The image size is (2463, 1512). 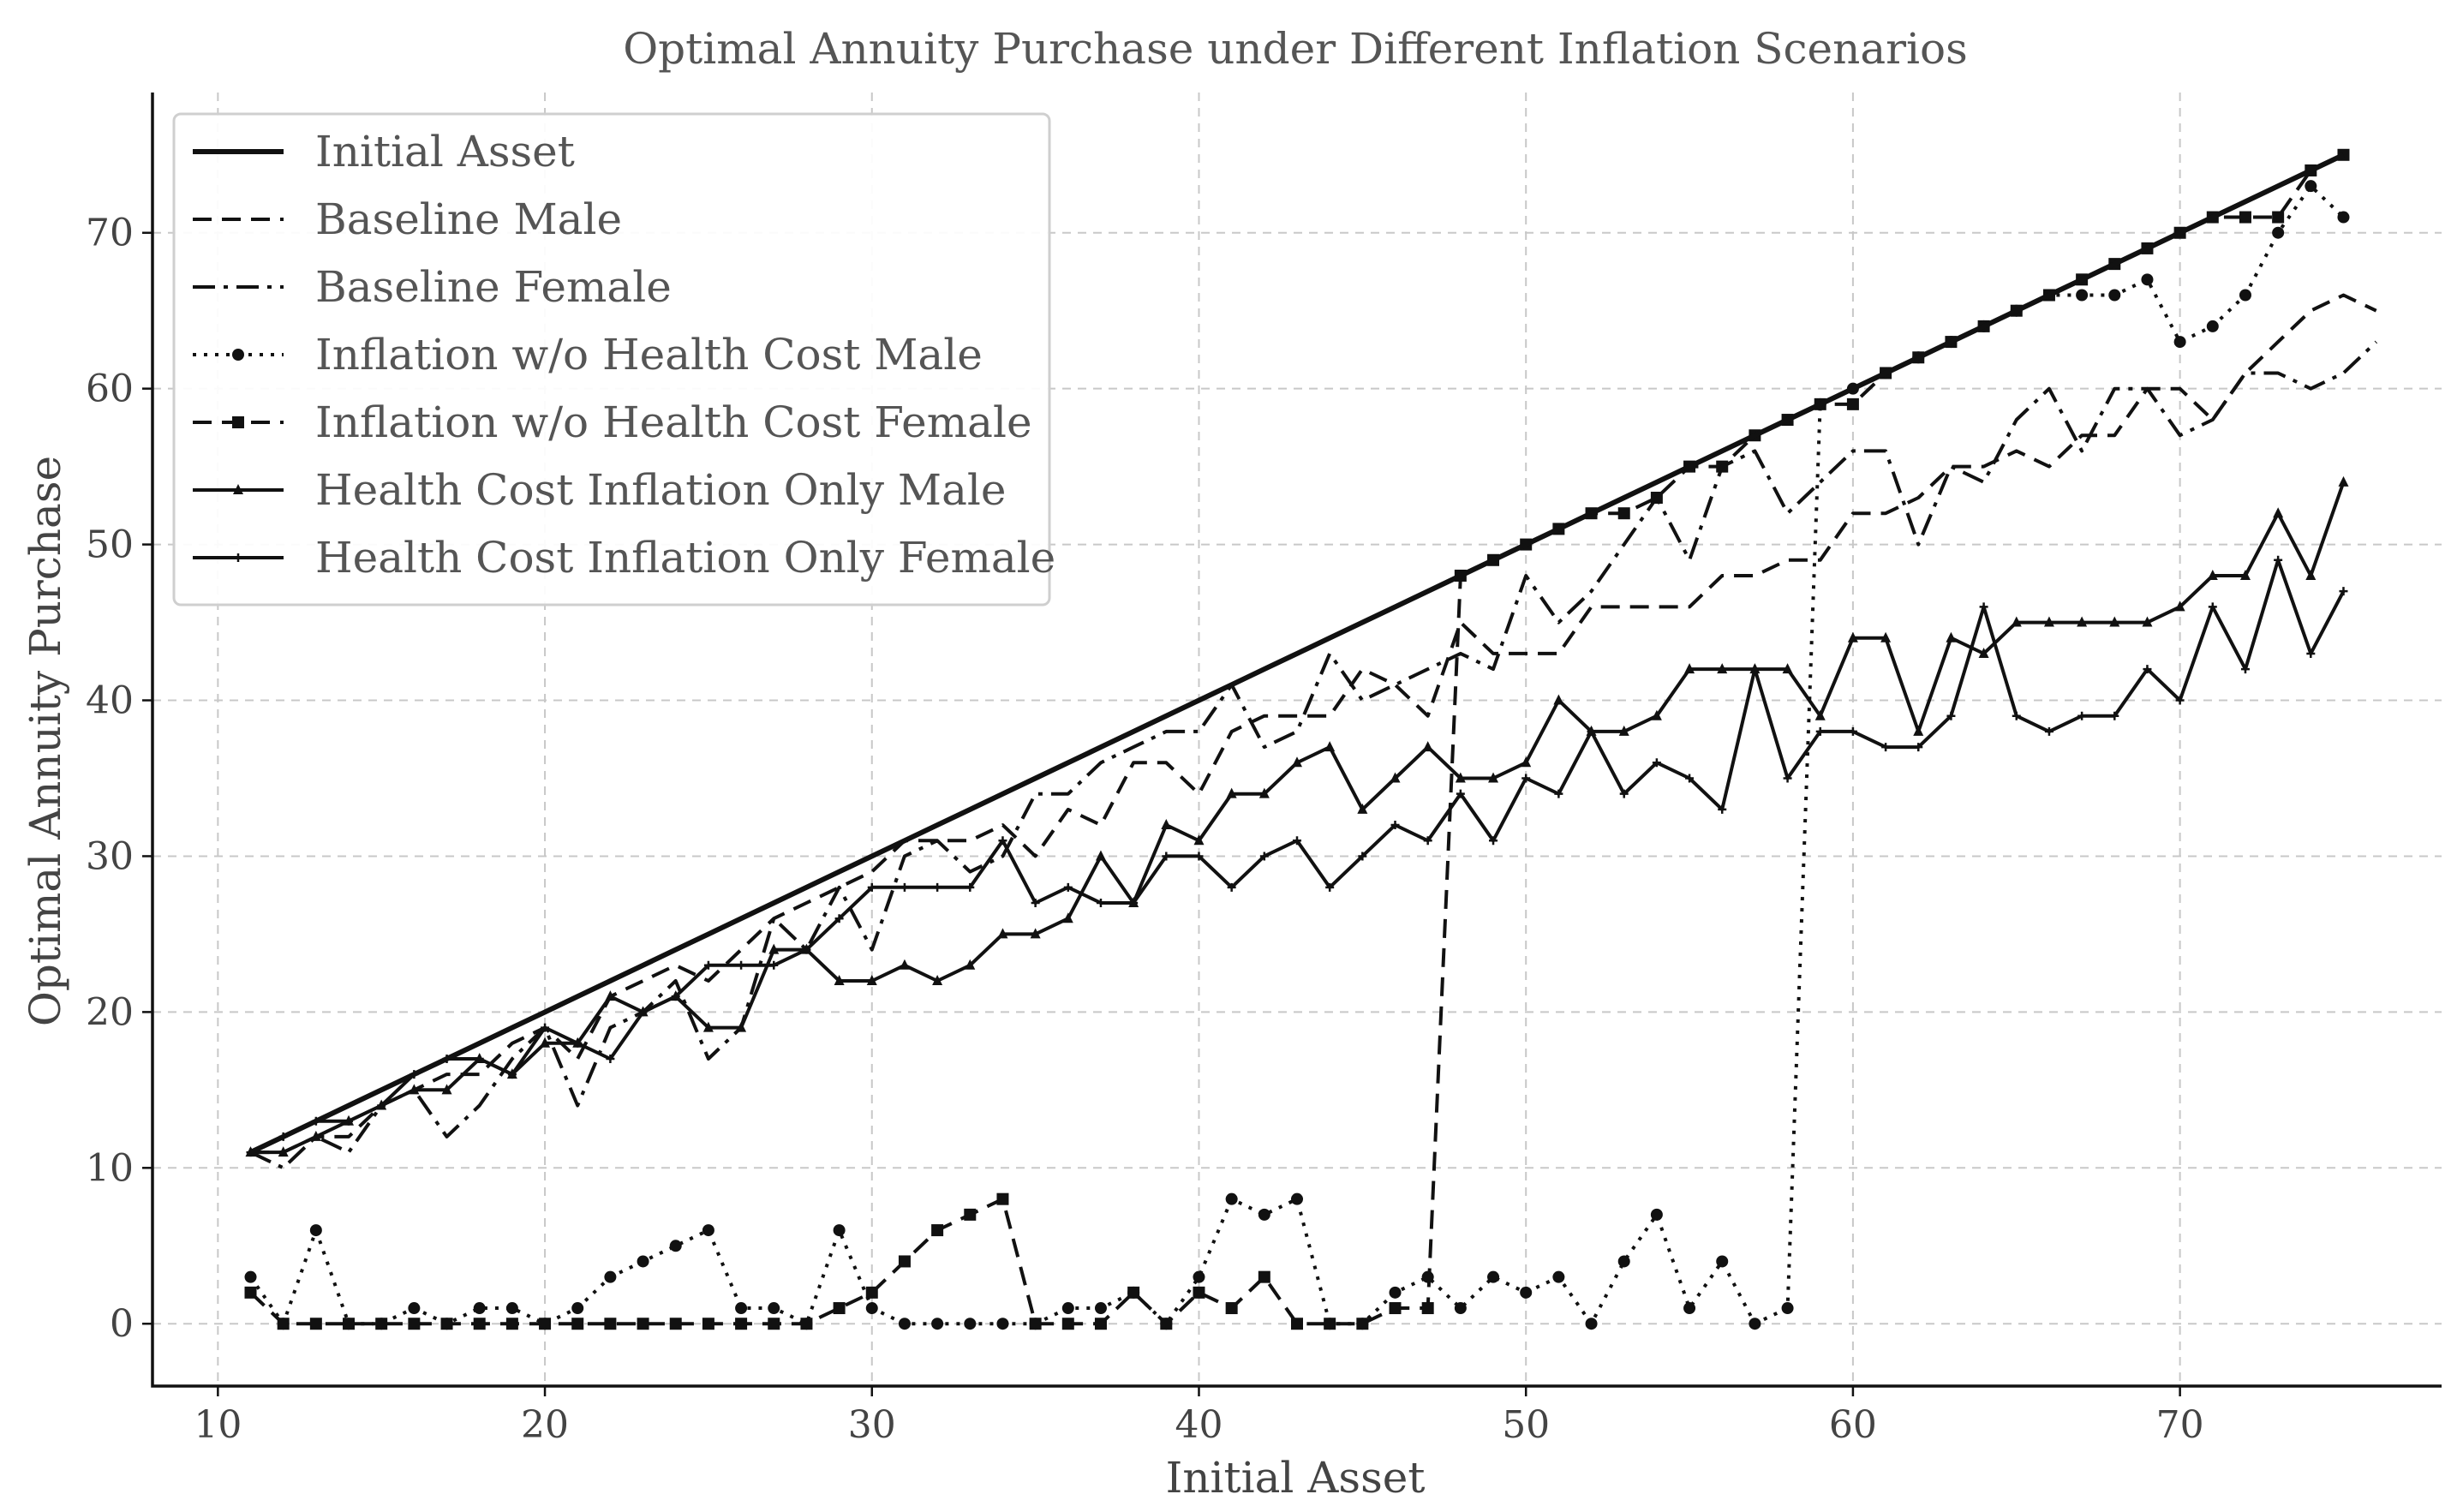 I want to click on y-tick-label: 60, so click(x=110, y=390).